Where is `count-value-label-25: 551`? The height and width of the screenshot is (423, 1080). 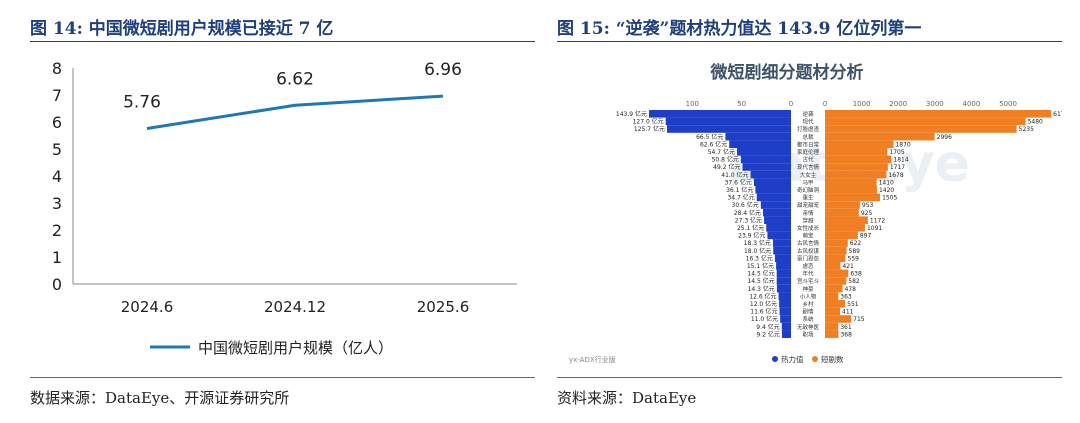 count-value-label-25: 551 is located at coordinates (853, 304).